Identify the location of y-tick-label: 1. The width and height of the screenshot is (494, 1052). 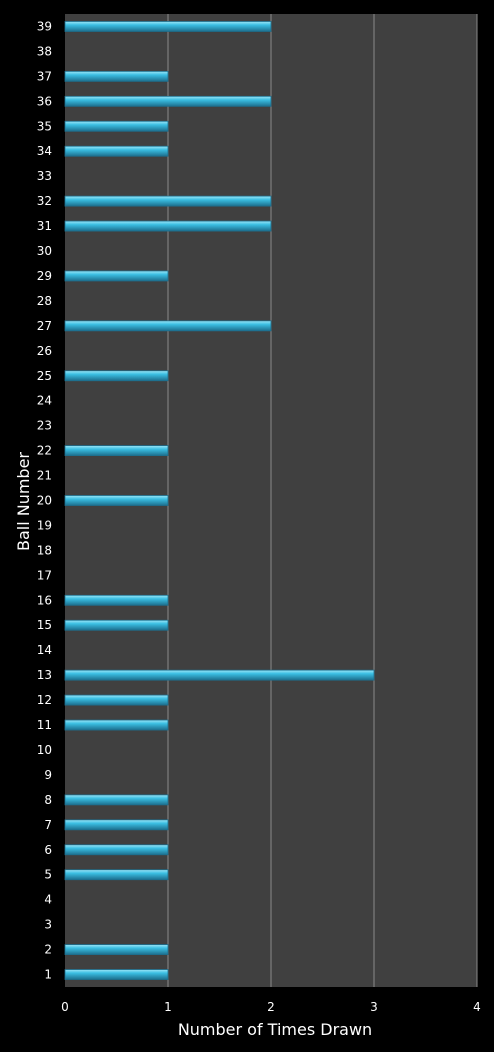
(48, 975).